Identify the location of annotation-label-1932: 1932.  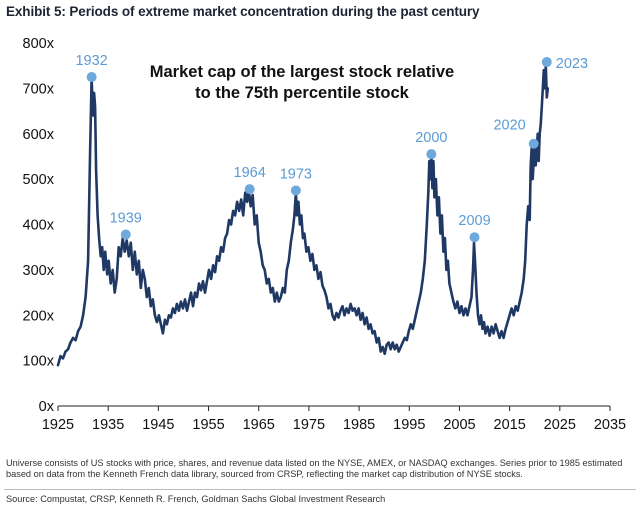
(91, 61).